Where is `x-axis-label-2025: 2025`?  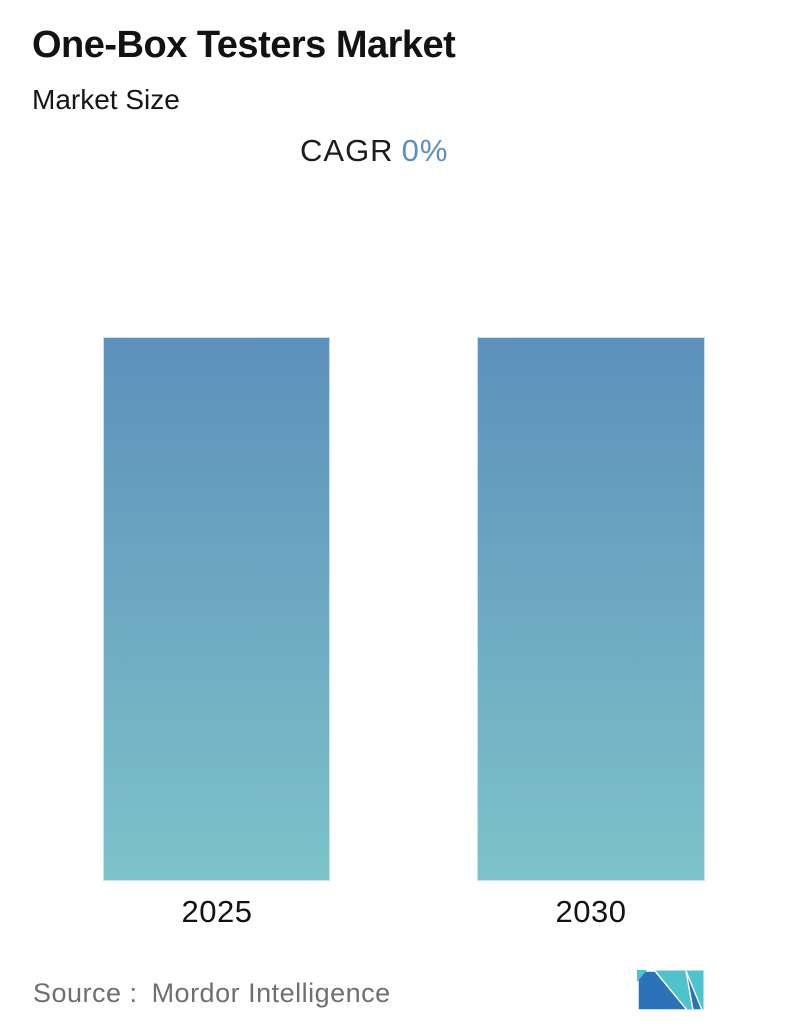
x-axis-label-2025: 2025 is located at coordinates (217, 911).